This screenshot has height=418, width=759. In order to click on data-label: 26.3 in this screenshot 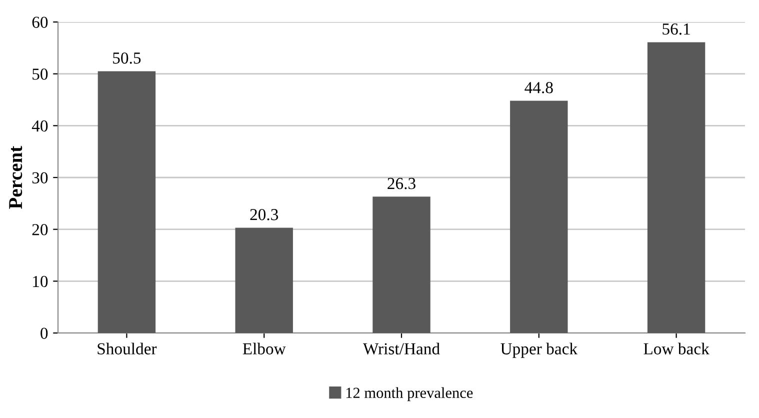, I will do `click(402, 184)`.